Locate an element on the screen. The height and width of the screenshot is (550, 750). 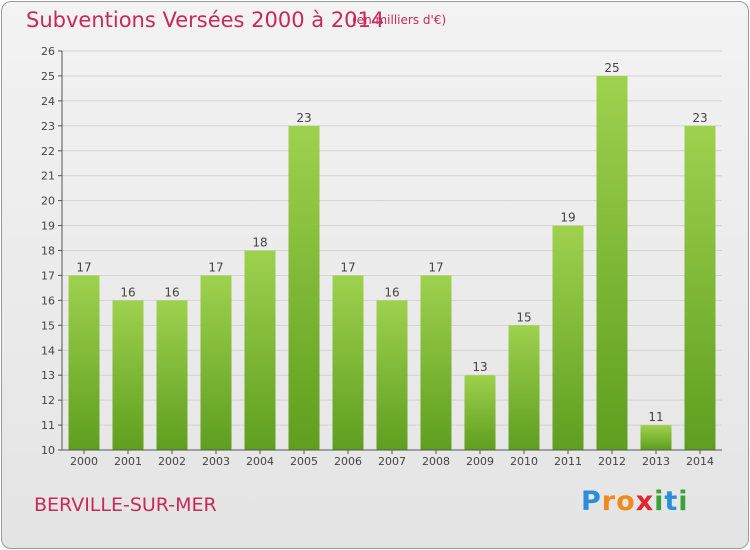
x-tick-label: 2013 is located at coordinates (656, 461).